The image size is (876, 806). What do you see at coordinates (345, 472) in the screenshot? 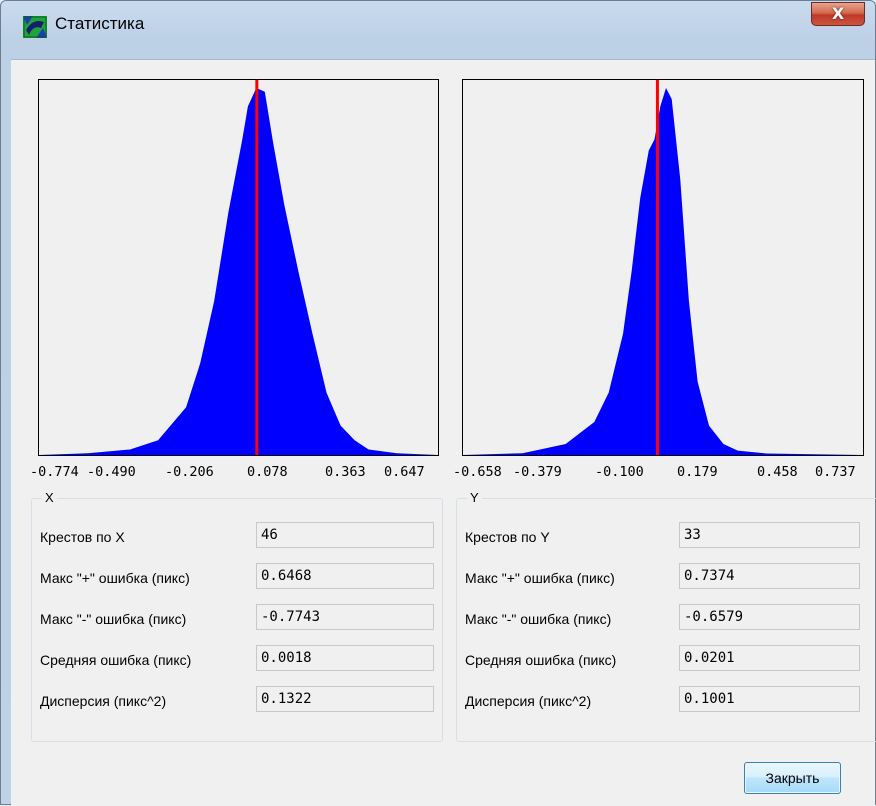
I see `x-tick-label: 0.363` at bounding box center [345, 472].